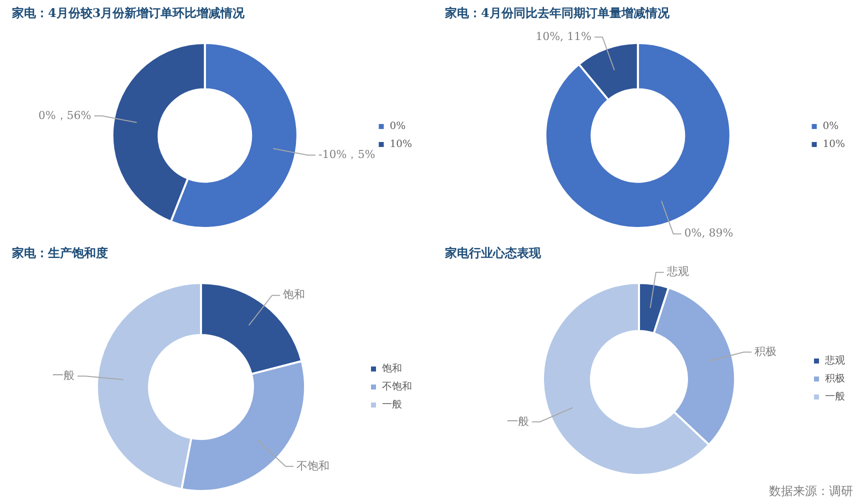  Describe the element at coordinates (677, 271) in the screenshot. I see `data-label: 悲观` at that location.